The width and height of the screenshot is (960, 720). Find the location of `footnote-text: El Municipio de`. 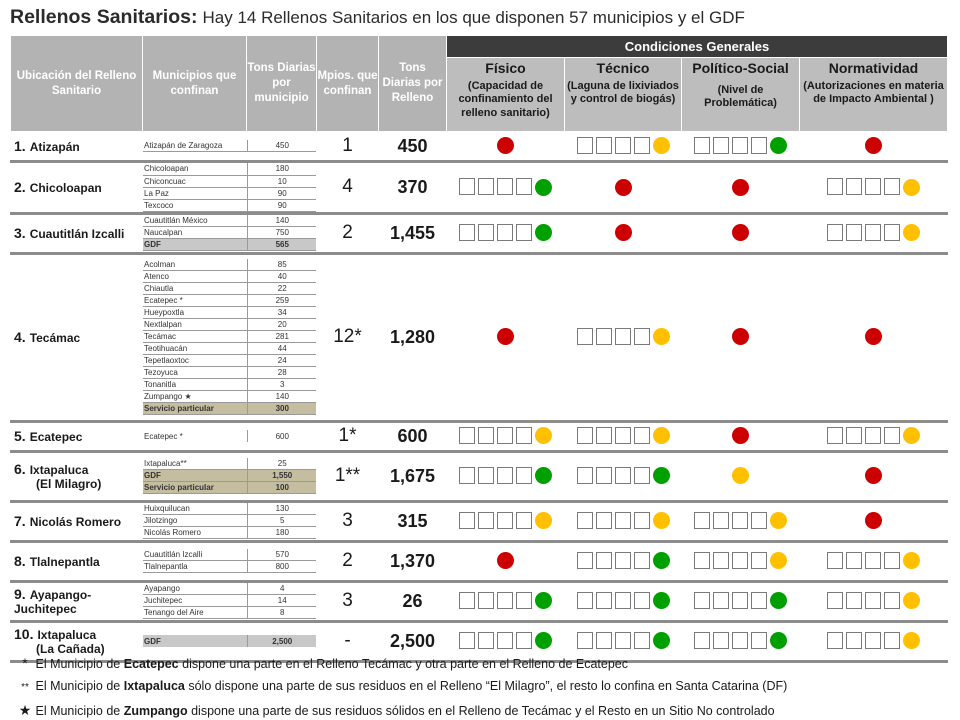

footnote-text: El Municipio de is located at coordinates (79, 686).